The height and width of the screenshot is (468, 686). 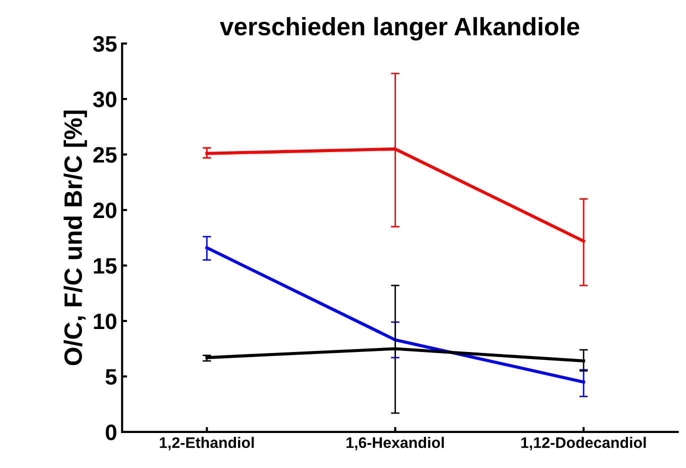 I want to click on y-tick-label: 30, so click(x=104, y=100).